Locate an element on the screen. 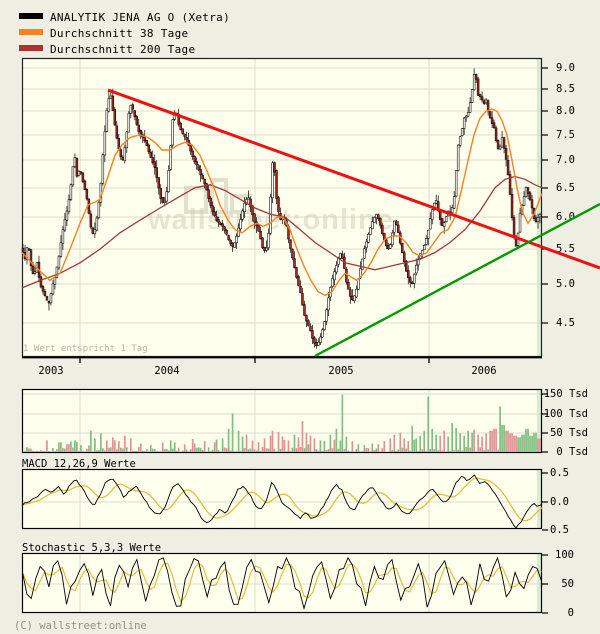 Image resolution: width=600 pixels, height=634 pixels. price-y-tick-label: 5.0 is located at coordinates (565, 284).